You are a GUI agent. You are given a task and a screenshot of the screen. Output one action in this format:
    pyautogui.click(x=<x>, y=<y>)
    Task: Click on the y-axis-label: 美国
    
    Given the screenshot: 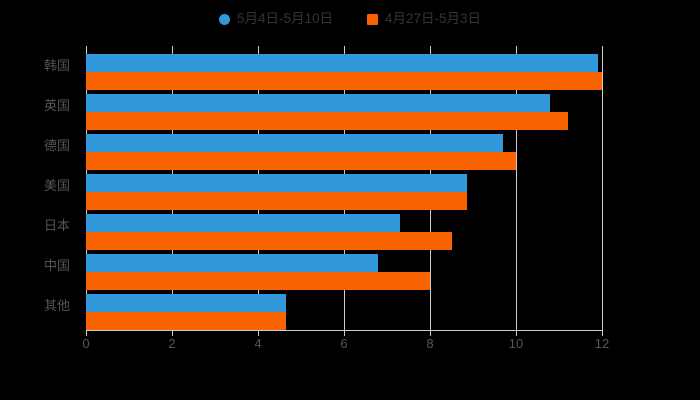 What is the action you would take?
    pyautogui.click(x=56, y=185)
    